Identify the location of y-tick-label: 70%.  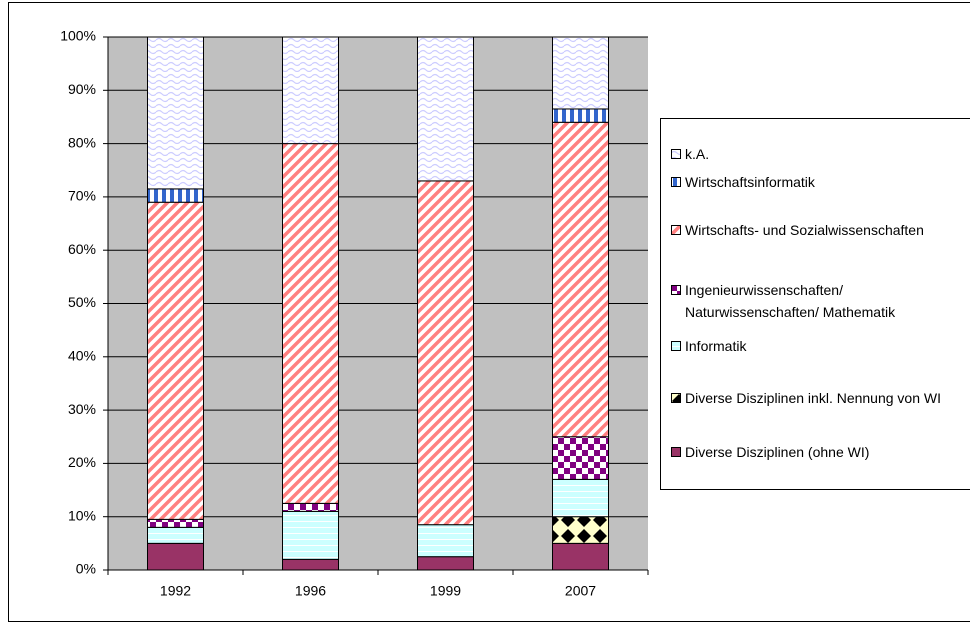
(82, 196).